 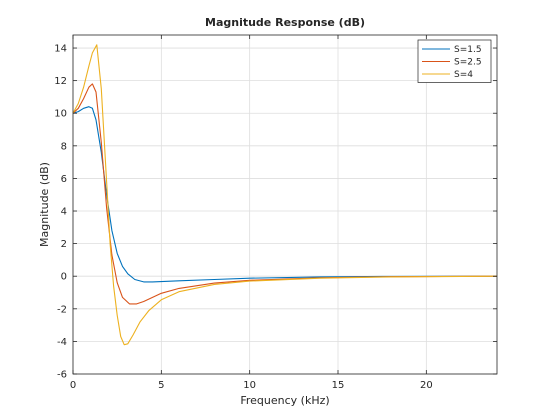 I want to click on y-tick-label: 10, so click(x=60, y=114).